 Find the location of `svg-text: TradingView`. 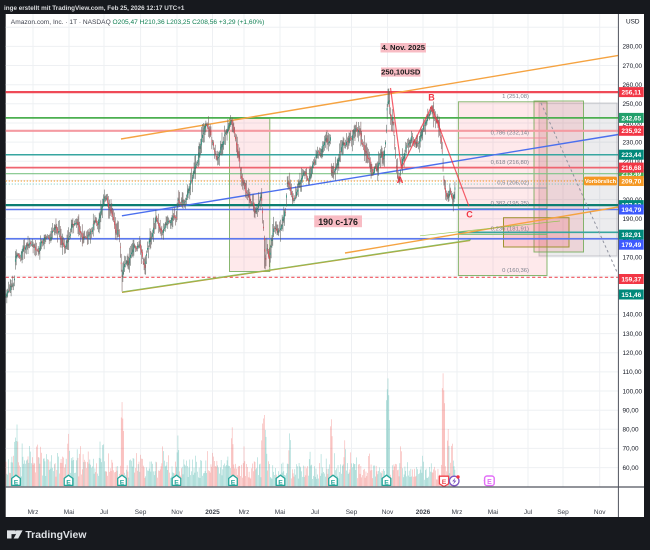

svg-text: TradingView is located at coordinates (56, 535).